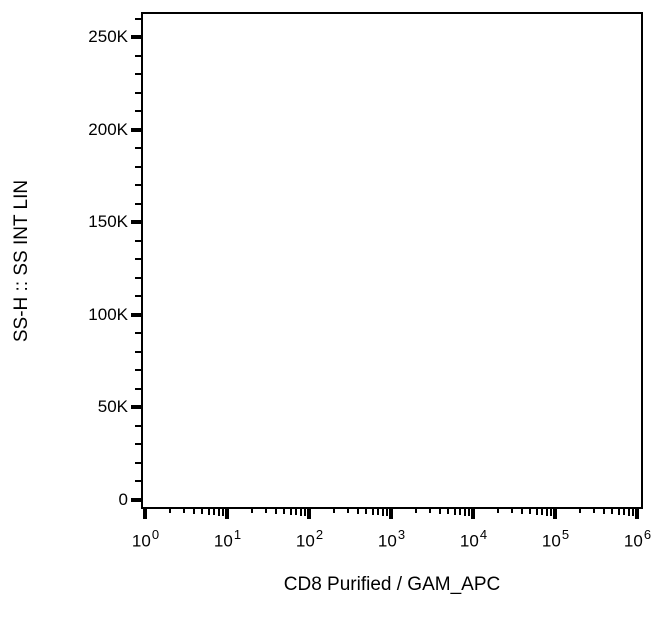 The image size is (654, 618). Describe the element at coordinates (21, 261) in the screenshot. I see `y-axis-title: SS-H :: SS INT LIN` at that location.